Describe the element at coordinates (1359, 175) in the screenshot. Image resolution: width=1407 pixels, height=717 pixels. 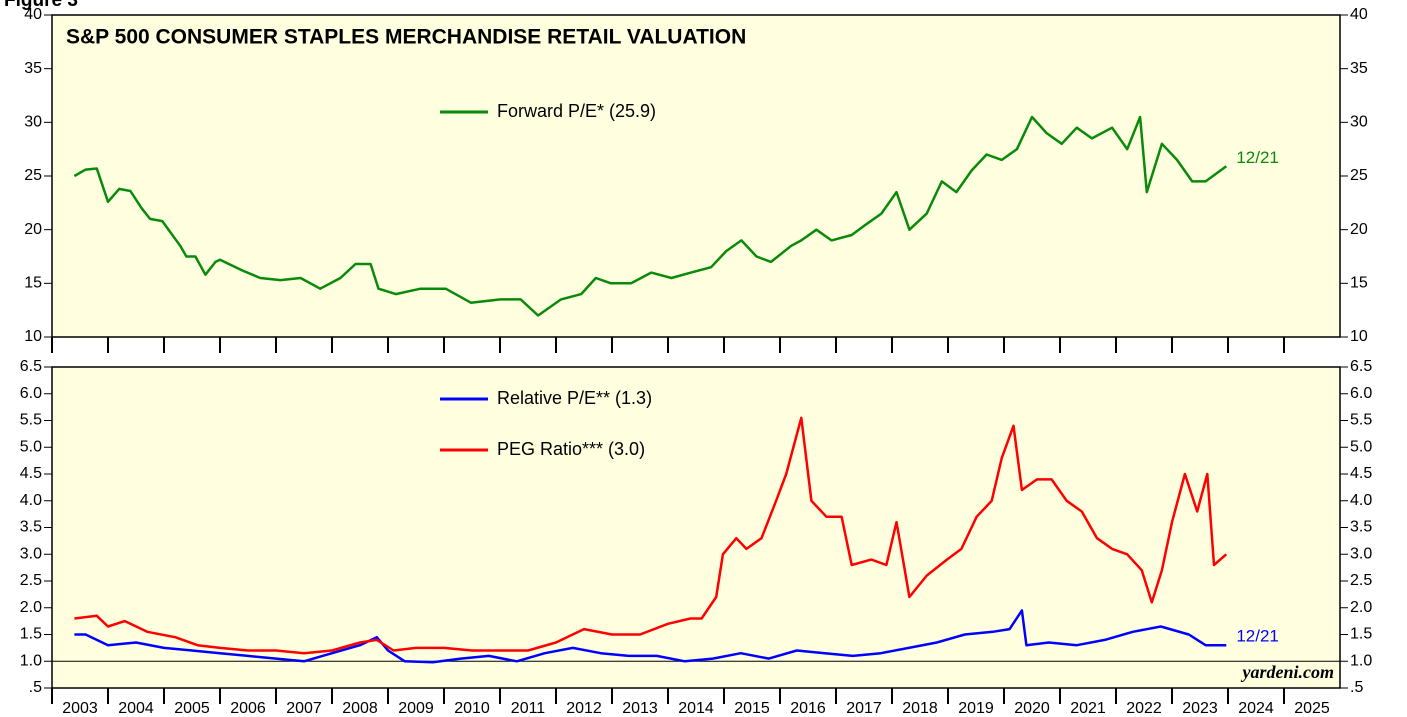
I see `y-tick-label-right: 25` at that location.